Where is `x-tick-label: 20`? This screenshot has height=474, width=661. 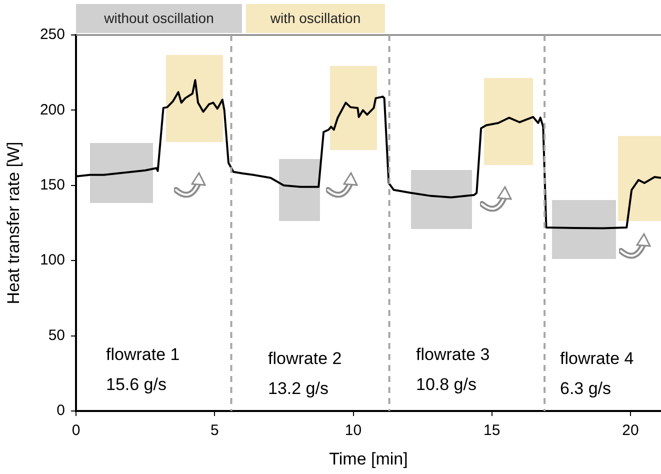
x-tick-label: 20 is located at coordinates (630, 431).